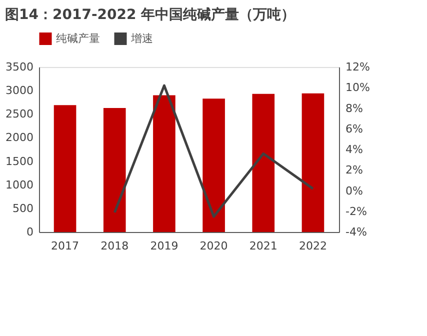  I want to click on y2-tick-label: 12%, so click(358, 67).